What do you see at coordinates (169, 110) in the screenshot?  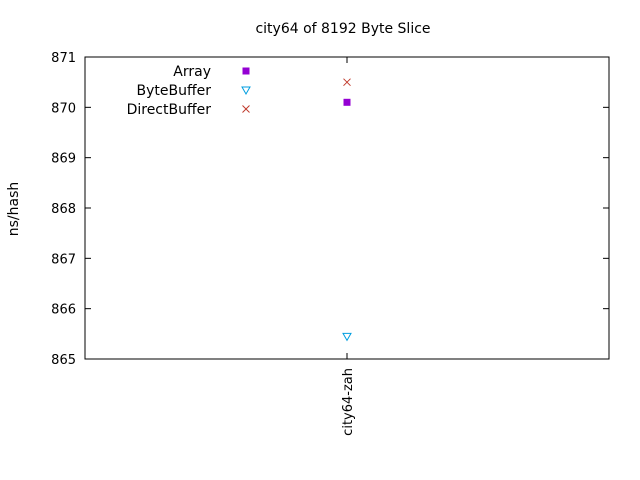 I see `legend-label: DirectBuffer` at bounding box center [169, 110].